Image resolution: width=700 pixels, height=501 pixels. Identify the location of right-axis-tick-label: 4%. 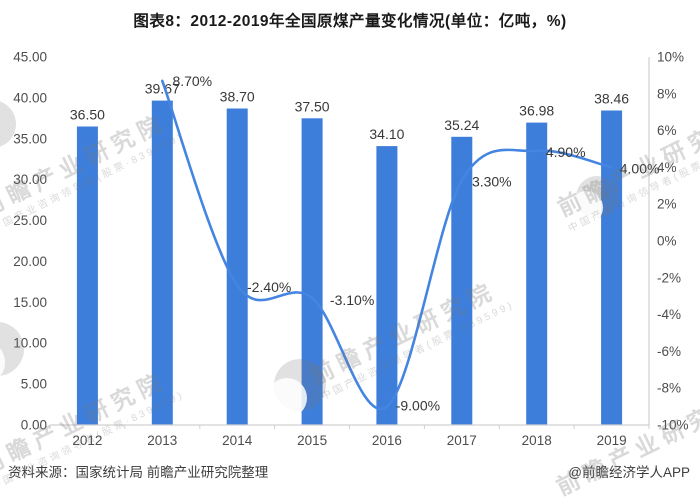
(667, 167).